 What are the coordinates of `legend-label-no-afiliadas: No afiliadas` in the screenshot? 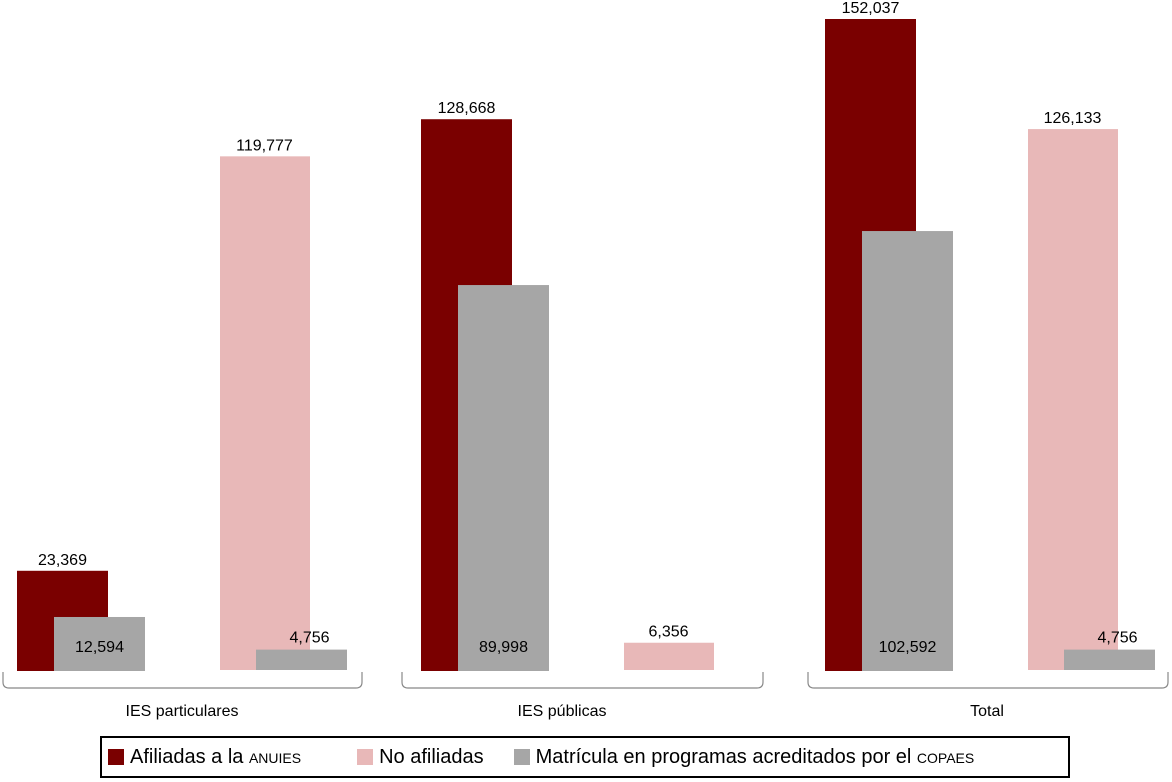 It's located at (431, 756).